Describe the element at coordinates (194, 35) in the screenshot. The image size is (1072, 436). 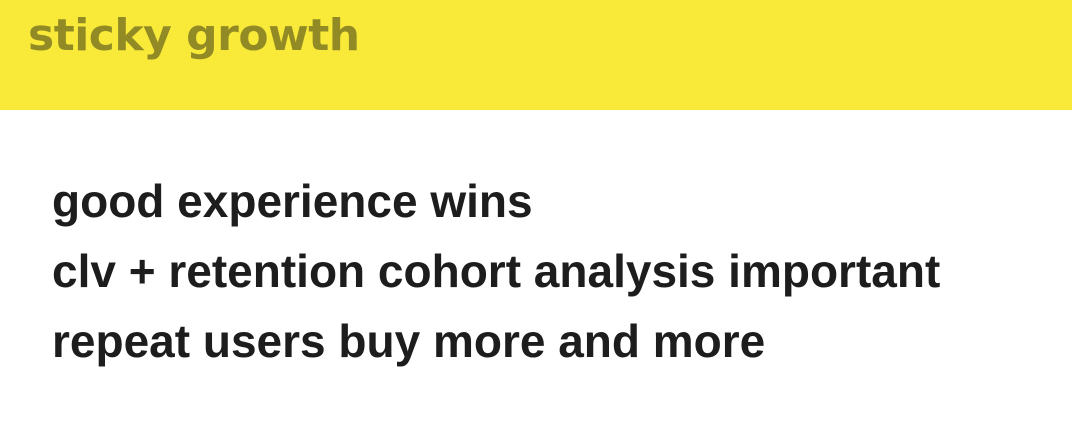
I see `slide-title: sticky growth` at that location.